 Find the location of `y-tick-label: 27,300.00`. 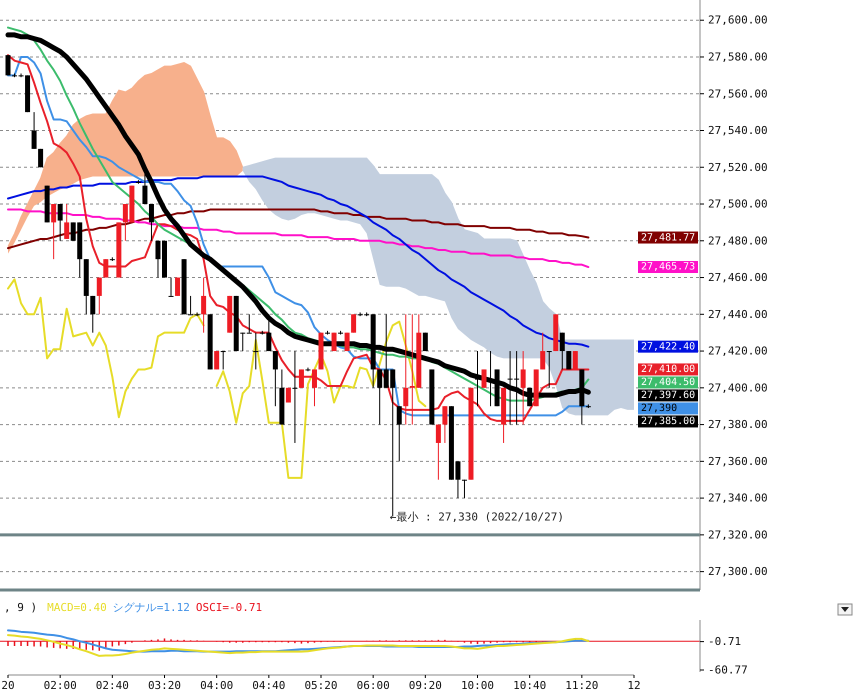

y-tick-label: 27,300.00 is located at coordinates (738, 571).